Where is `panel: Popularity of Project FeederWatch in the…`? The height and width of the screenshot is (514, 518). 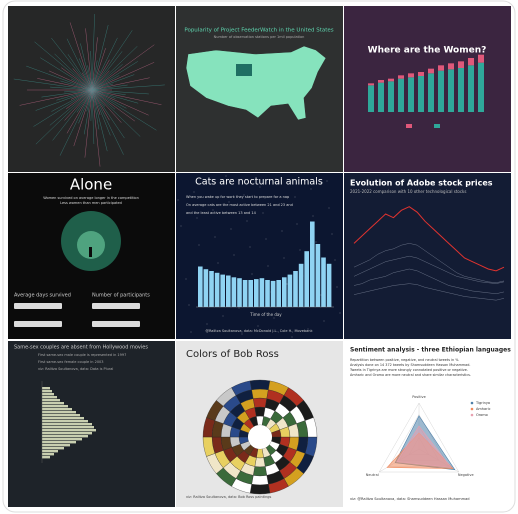
panel: Popularity of Project FeederWatch in the… is located at coordinates (259, 89).